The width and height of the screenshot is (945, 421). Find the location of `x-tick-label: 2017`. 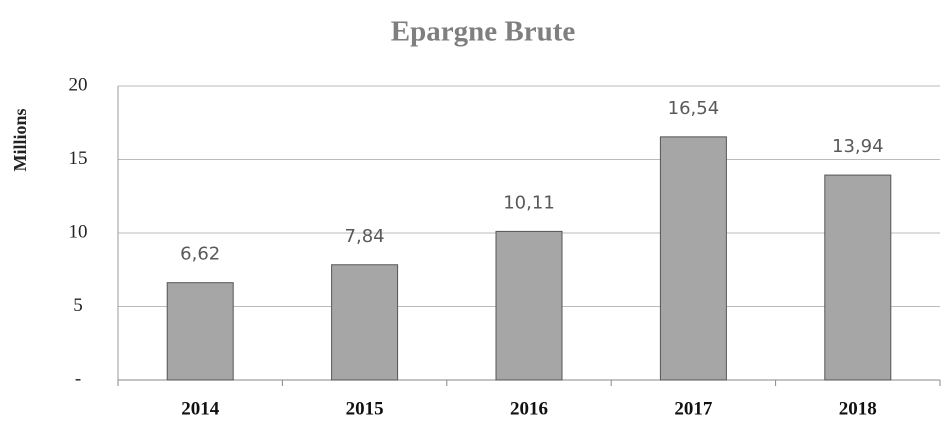

x-tick-label: 2017 is located at coordinates (693, 408).